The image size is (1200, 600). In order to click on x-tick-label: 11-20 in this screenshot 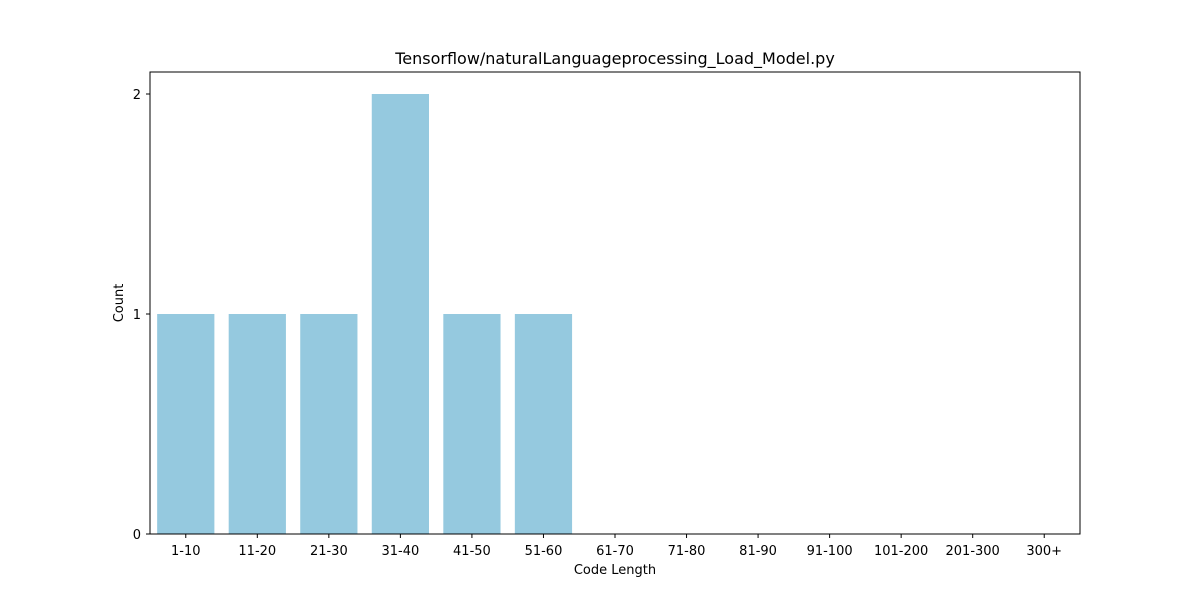, I will do `click(257, 551)`.